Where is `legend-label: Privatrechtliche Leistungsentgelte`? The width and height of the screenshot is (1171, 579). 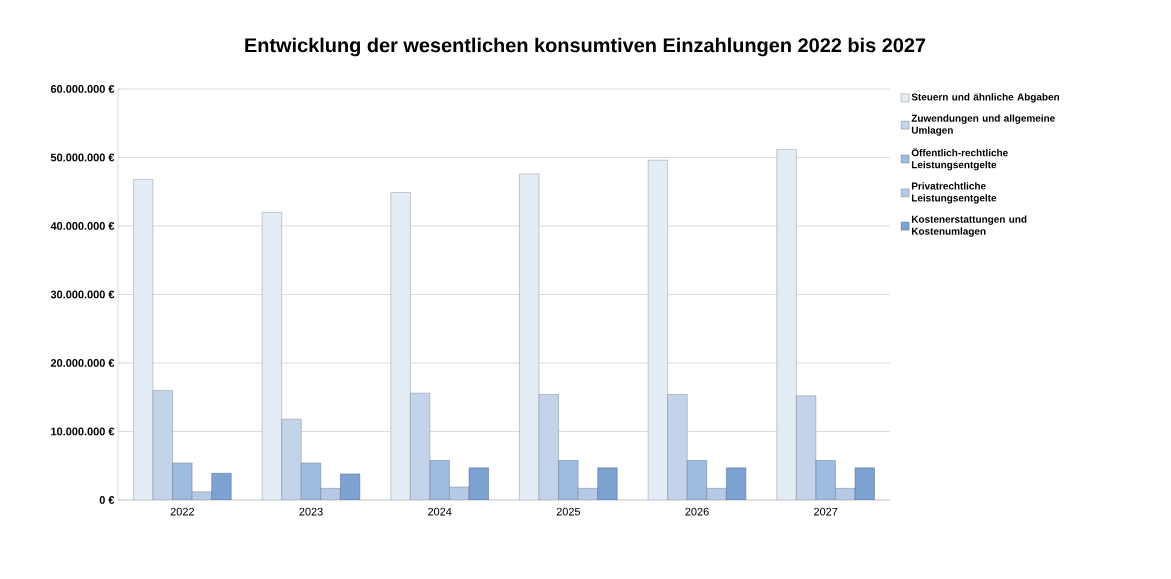 legend-label: Privatrechtliche Leistungsentgelte is located at coordinates (954, 193).